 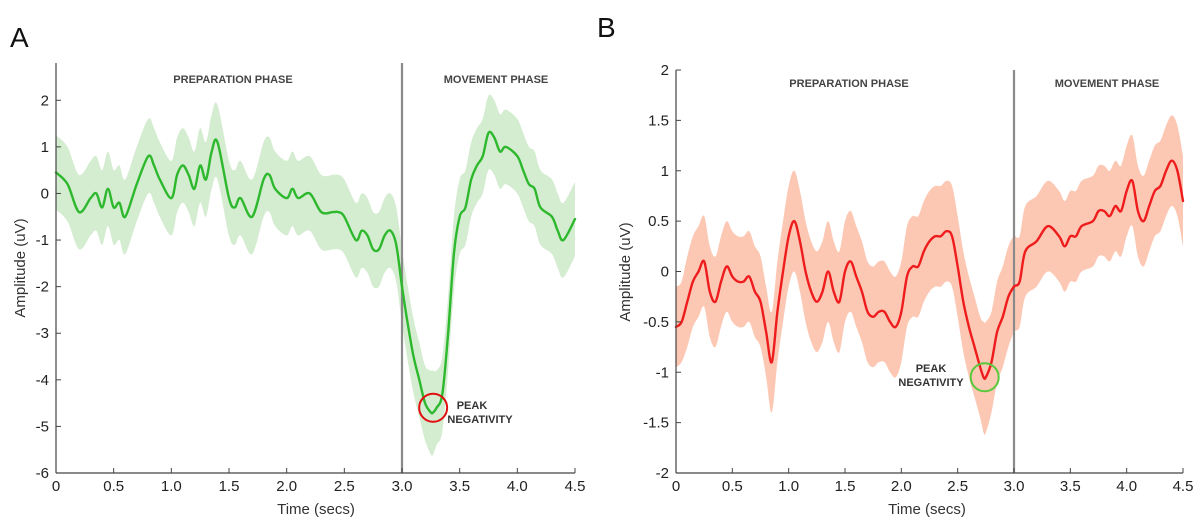 What do you see at coordinates (575, 486) in the screenshot?
I see `panel-a-x-tick-label: 4.5` at bounding box center [575, 486].